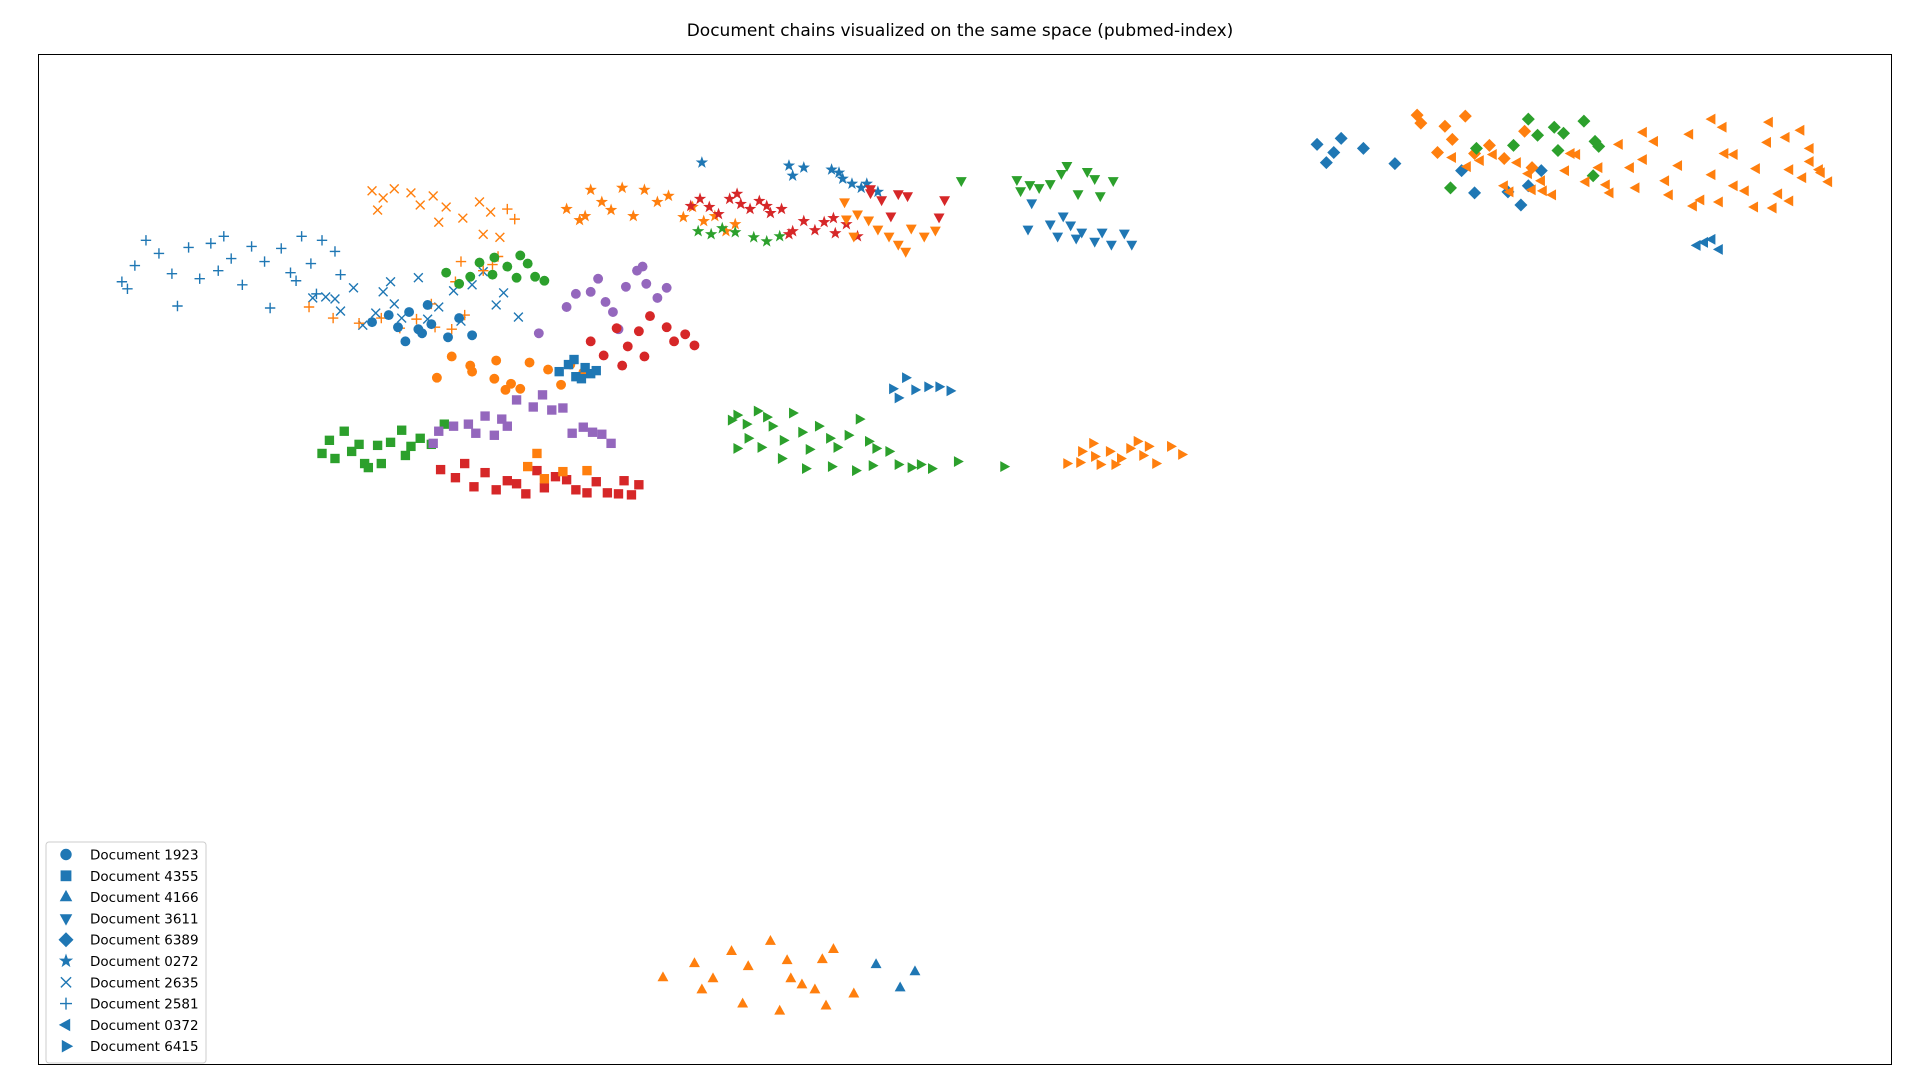 This screenshot has width=1920, height=1080. Describe the element at coordinates (651, 209) in the screenshot. I see `series-14-orange-star` at that location.